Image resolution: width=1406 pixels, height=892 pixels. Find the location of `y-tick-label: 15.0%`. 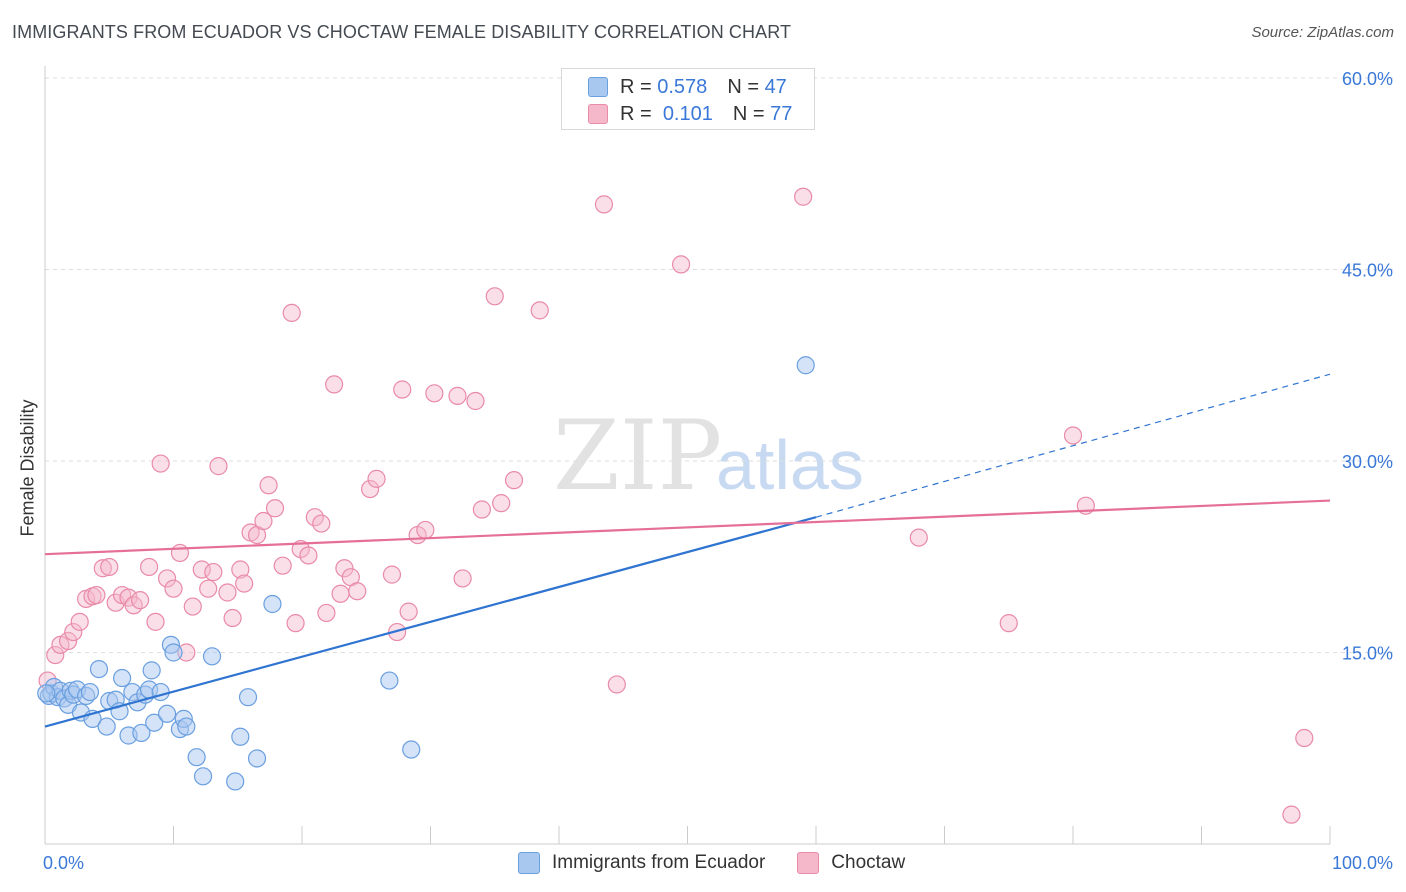

y-tick-label: 15.0% is located at coordinates (1367, 654).